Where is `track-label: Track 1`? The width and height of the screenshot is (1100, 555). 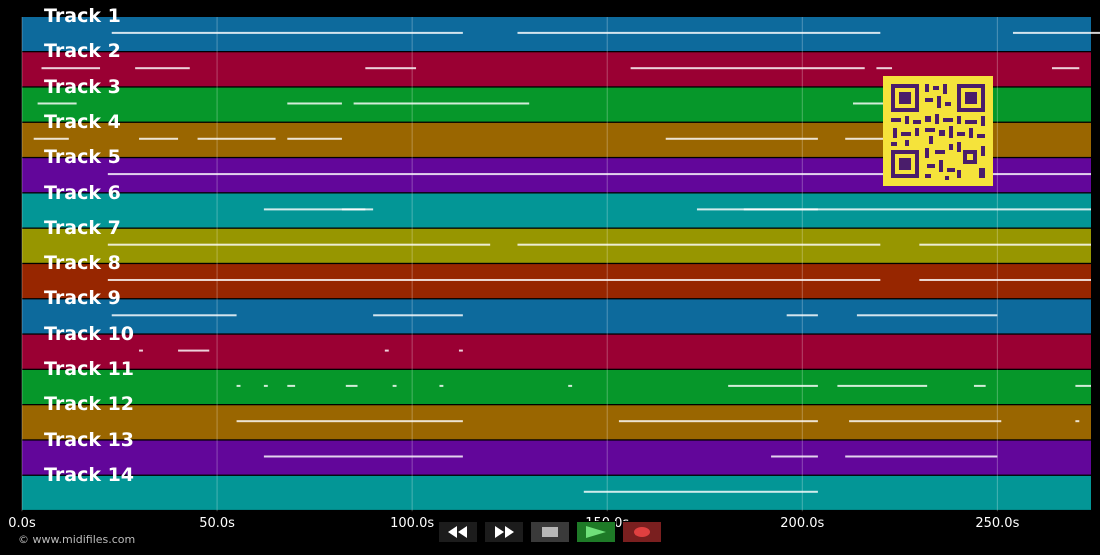
track-label: Track 1 is located at coordinates (82, 16).